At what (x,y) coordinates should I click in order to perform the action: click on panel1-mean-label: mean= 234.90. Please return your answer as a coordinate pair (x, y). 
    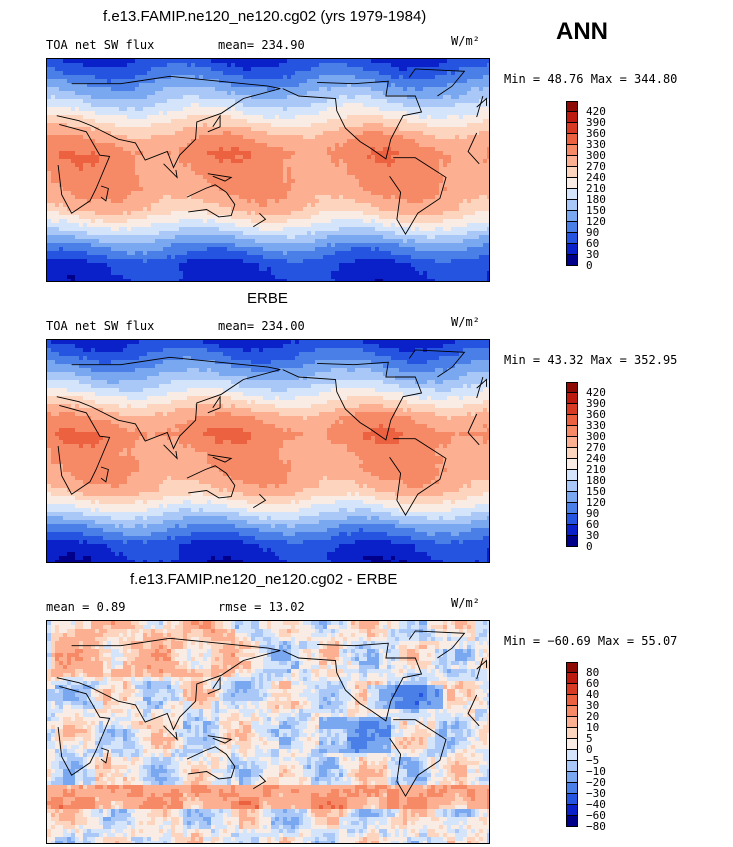
    Looking at the image, I should click on (261, 45).